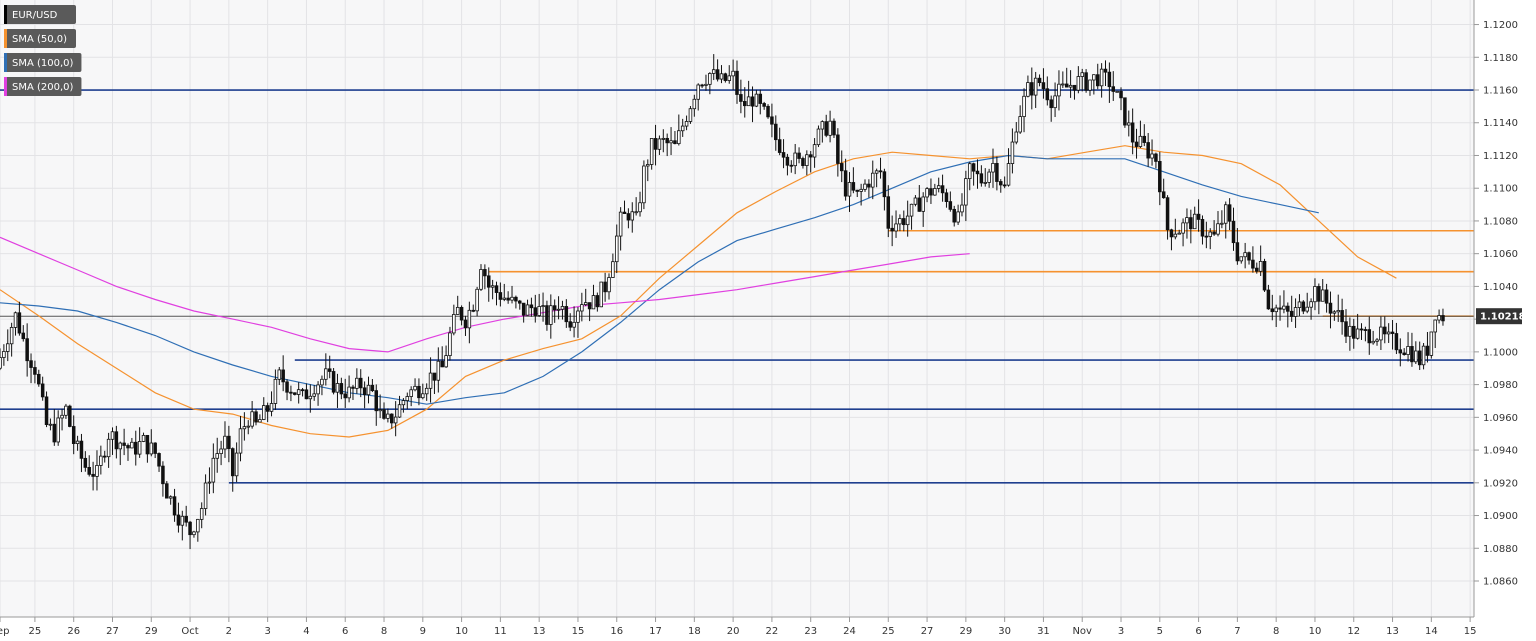 This screenshot has height=641, width=1536. I want to click on current-price-label: 1.10218, so click(1501, 316).